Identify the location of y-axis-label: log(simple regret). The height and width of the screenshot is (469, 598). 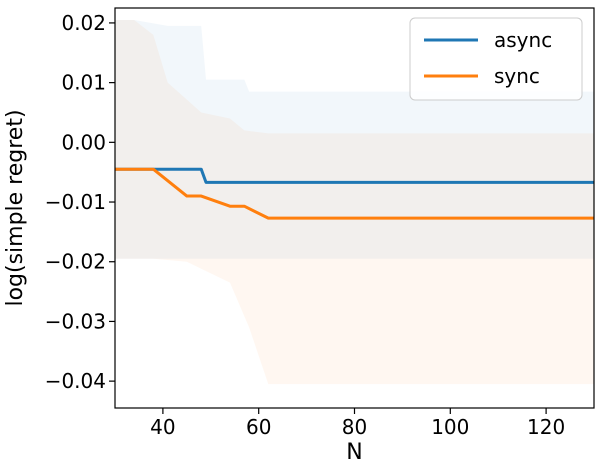
(15, 207).